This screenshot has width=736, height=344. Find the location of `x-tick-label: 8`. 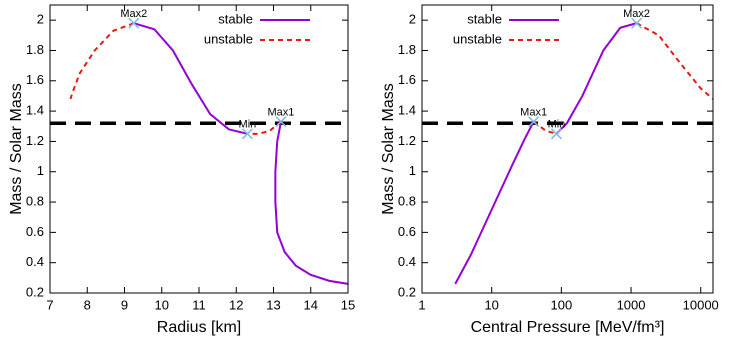

x-tick-label: 8 is located at coordinates (87, 304).